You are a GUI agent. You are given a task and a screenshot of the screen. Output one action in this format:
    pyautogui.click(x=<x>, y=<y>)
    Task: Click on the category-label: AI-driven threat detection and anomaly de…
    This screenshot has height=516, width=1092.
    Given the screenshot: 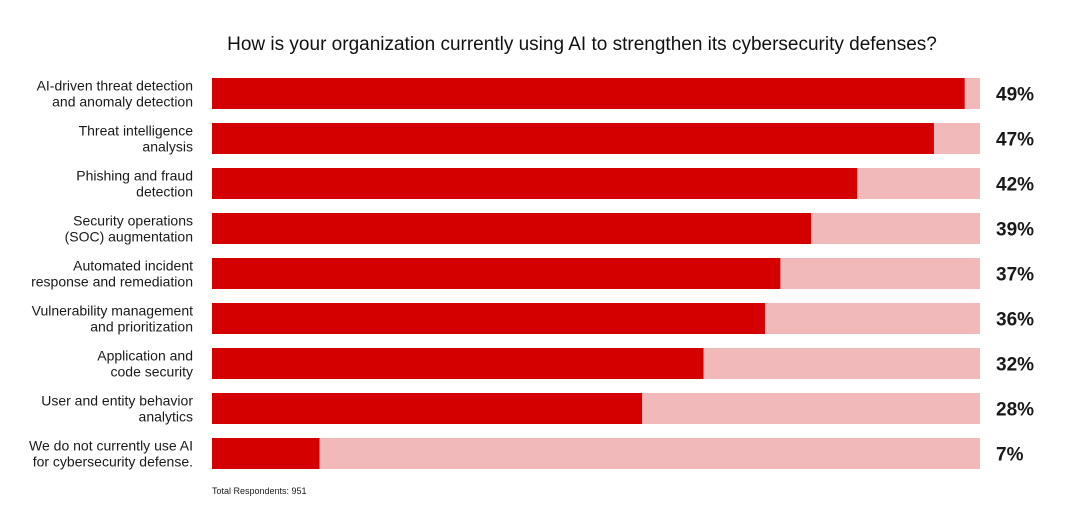 What is the action you would take?
    pyautogui.click(x=115, y=94)
    